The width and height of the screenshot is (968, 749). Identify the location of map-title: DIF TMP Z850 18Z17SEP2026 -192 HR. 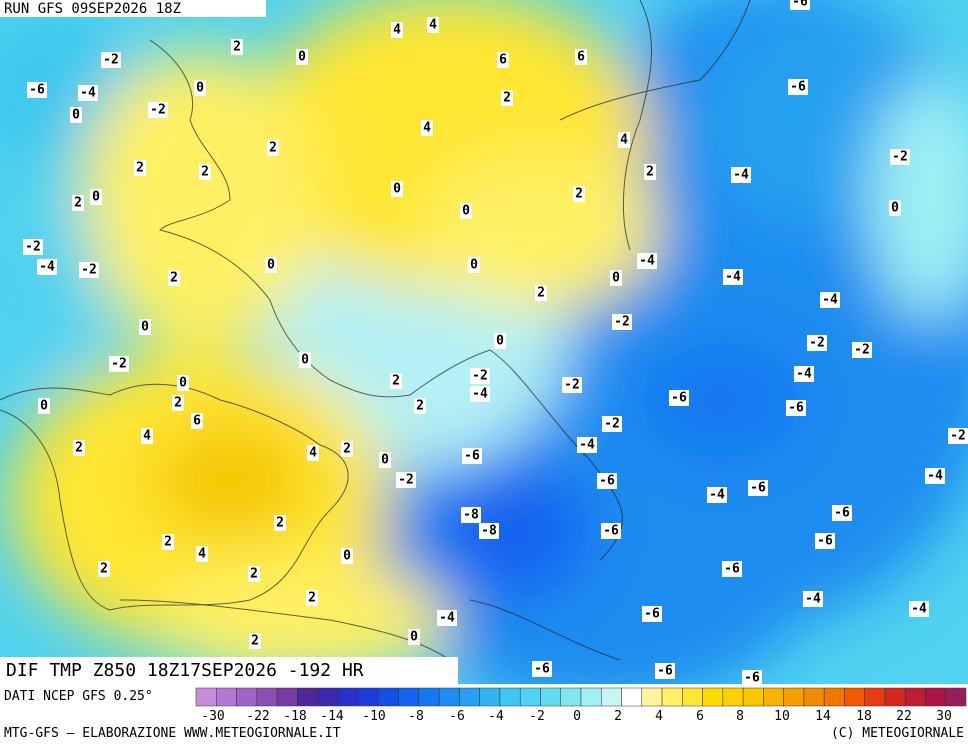
(185, 670).